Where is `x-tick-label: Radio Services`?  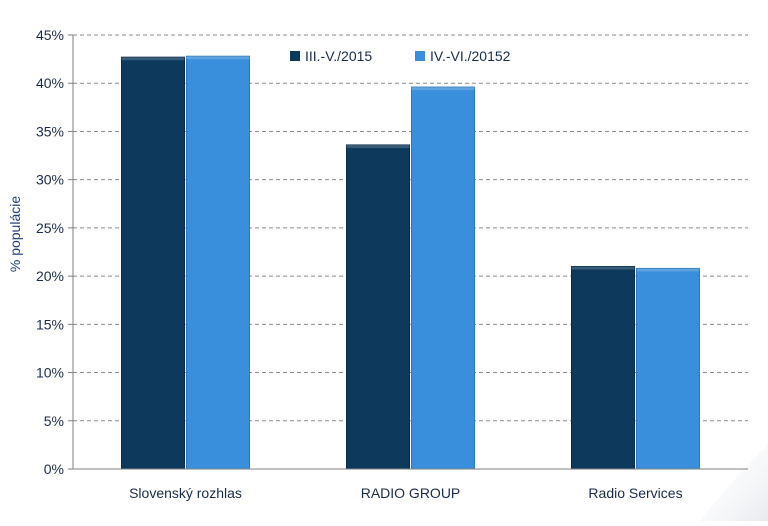 x-tick-label: Radio Services is located at coordinates (635, 493).